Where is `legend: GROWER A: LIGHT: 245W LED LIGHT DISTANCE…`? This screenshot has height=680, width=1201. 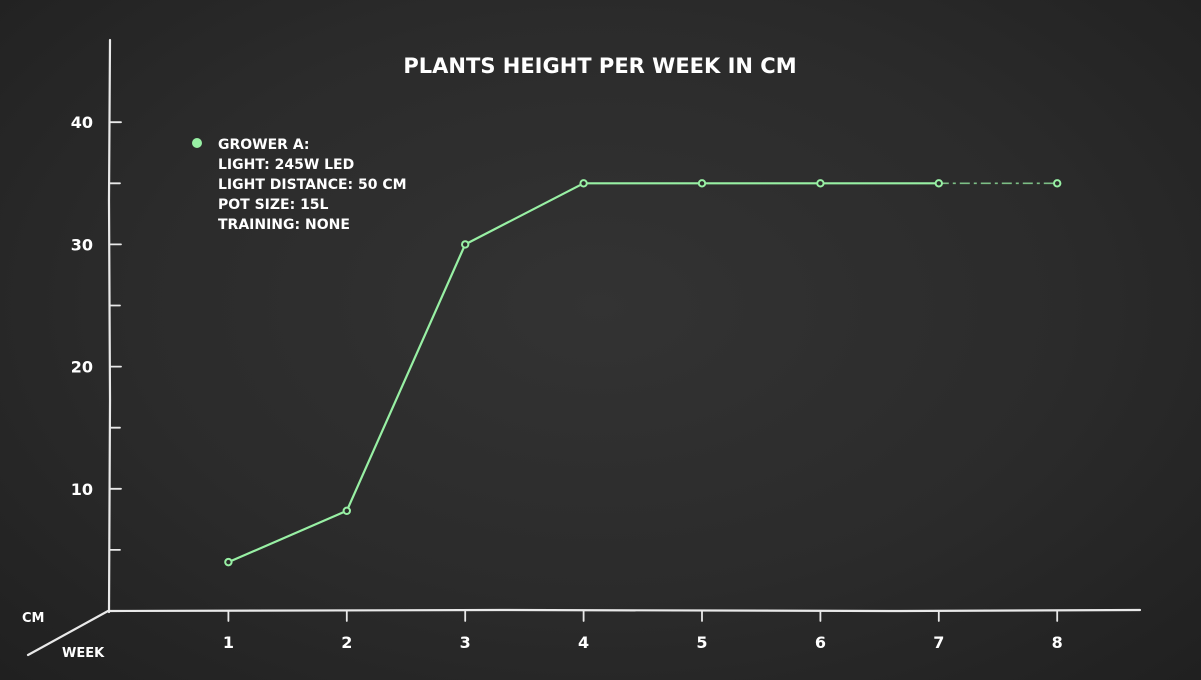 legend: GROWER A: LIGHT: 245W LED LIGHT DISTANCE… is located at coordinates (299, 185).